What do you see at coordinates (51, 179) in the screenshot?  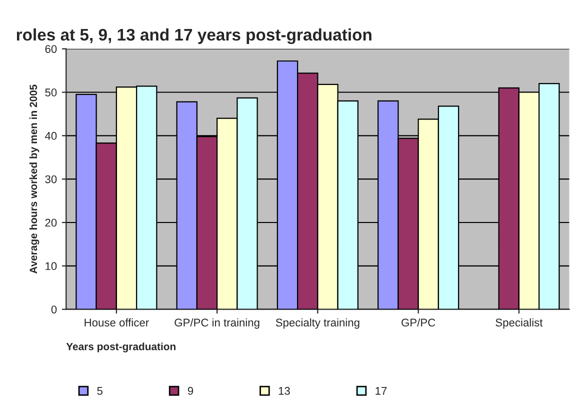 I see `y-tick-label: 30` at bounding box center [51, 179].